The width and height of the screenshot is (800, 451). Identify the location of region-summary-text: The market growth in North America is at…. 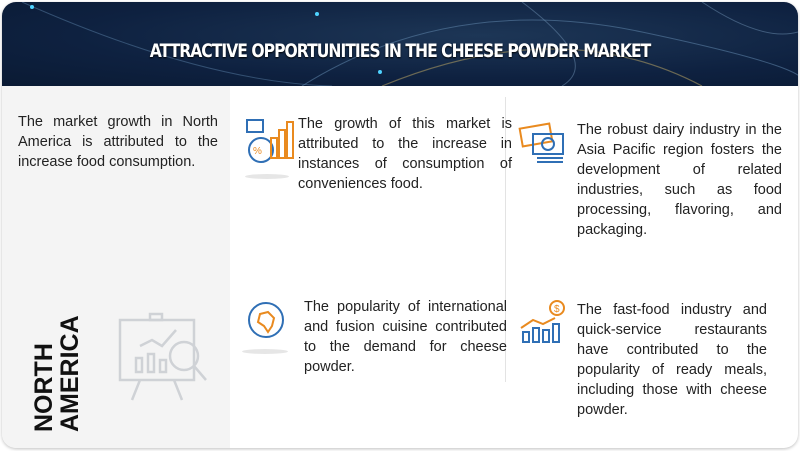
(118, 142).